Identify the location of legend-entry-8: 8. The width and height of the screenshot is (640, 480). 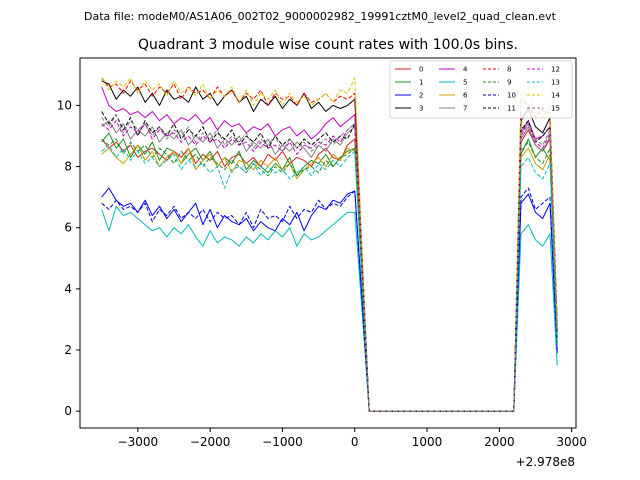
(497, 70).